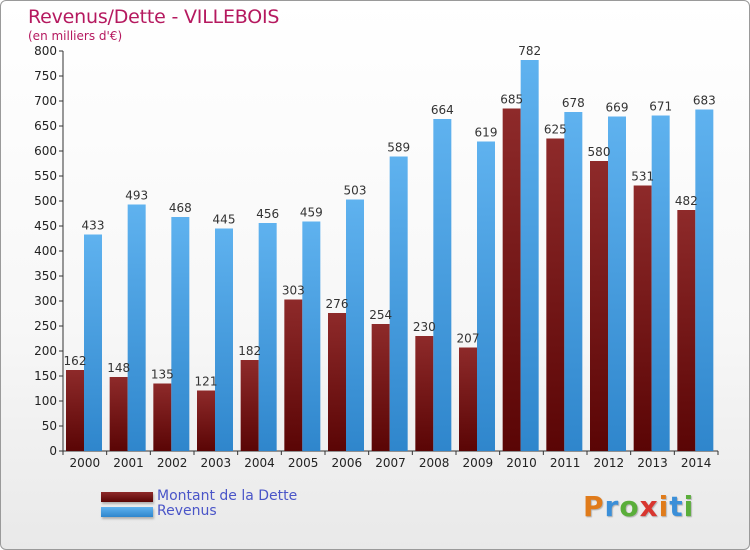 The height and width of the screenshot is (550, 750). I want to click on data-label-revenus: 678, so click(573, 103).